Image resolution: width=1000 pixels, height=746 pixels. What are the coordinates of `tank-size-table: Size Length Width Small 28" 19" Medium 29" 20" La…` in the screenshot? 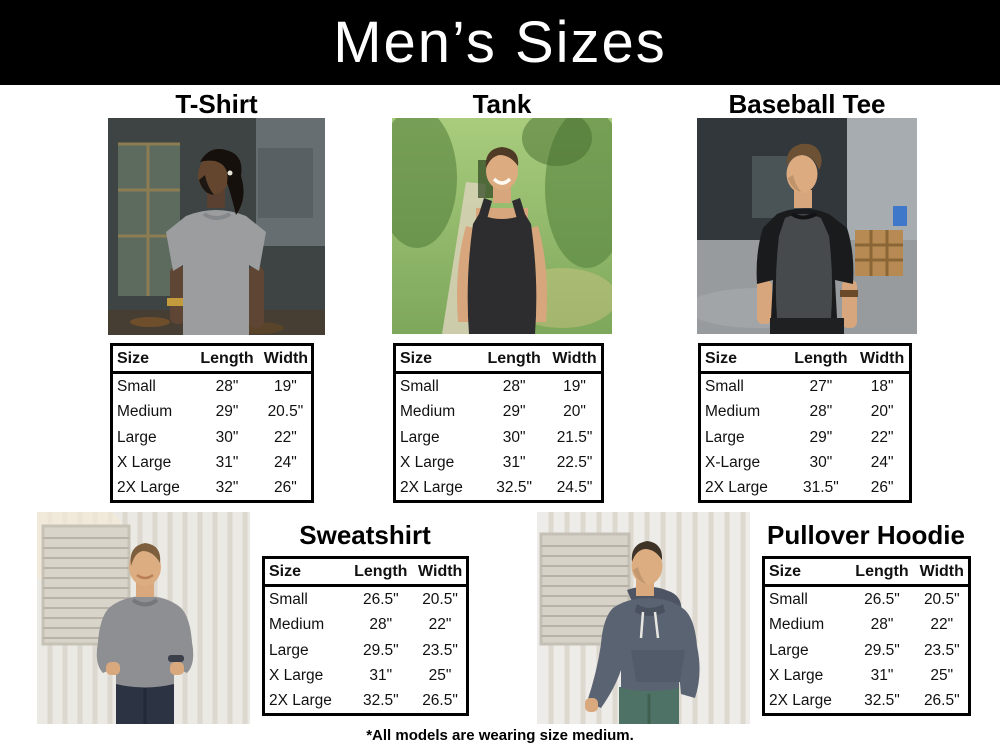 It's located at (498, 423).